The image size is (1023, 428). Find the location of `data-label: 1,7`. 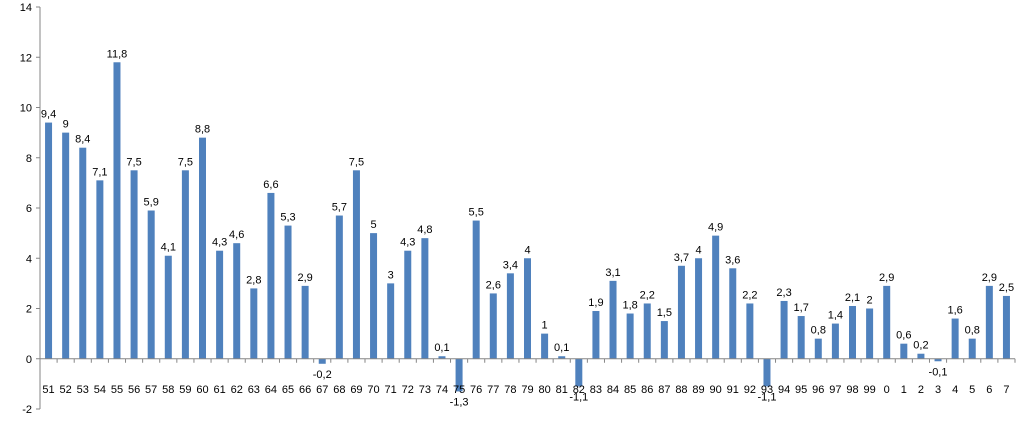

data-label: 1,7 is located at coordinates (801, 308).